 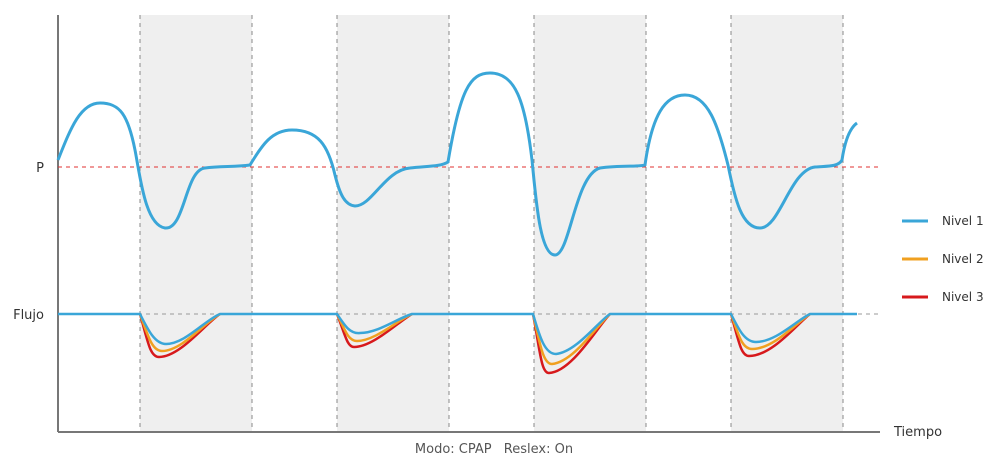 I want to click on pressure-axis-label: P, so click(x=40, y=168).